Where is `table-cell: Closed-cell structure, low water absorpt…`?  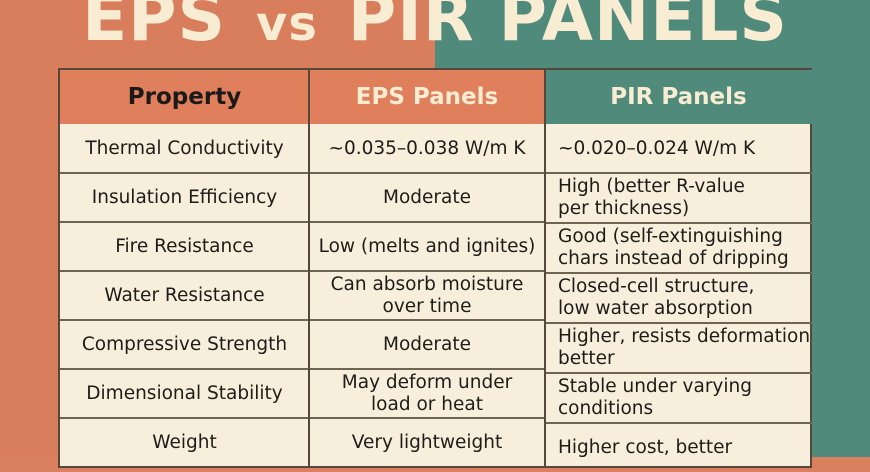
table-cell: Closed-cell structure, low water absorpt… is located at coordinates (656, 297).